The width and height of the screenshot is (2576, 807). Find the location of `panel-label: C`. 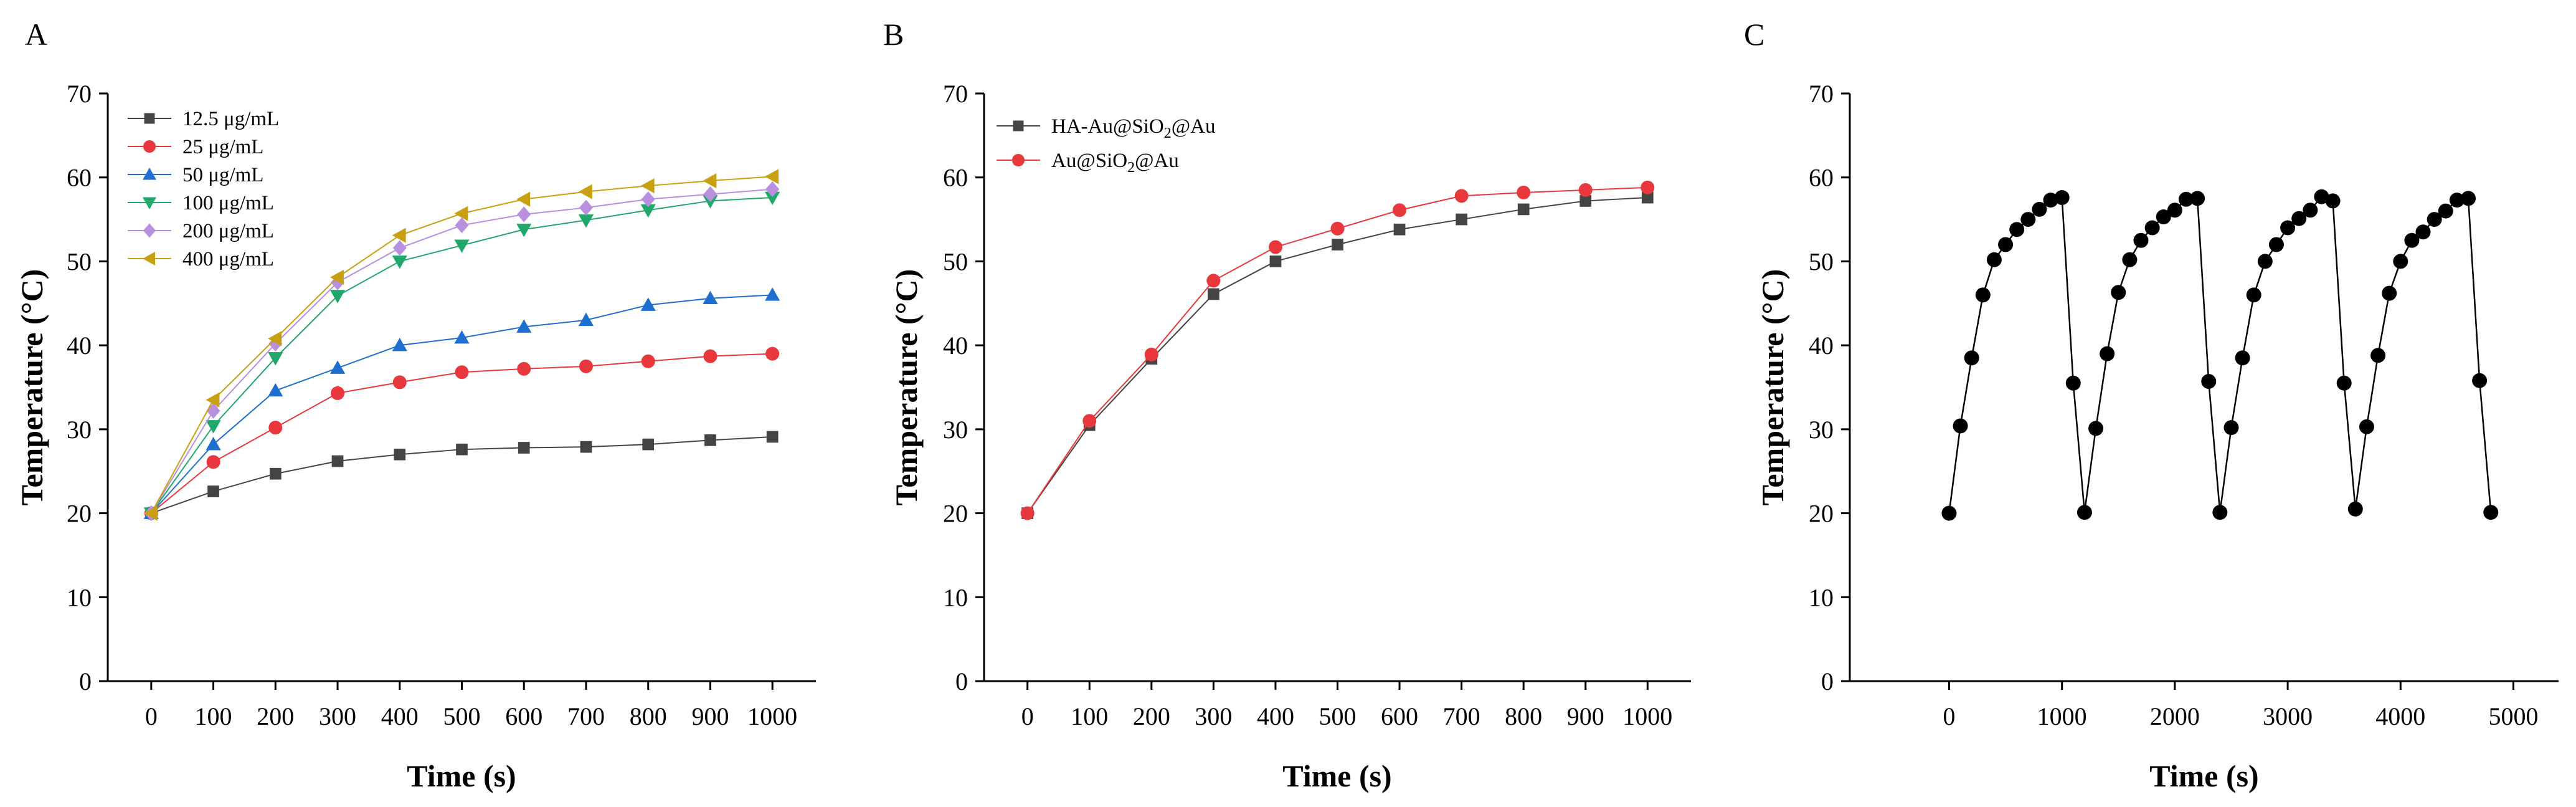

panel-label: C is located at coordinates (1754, 34).